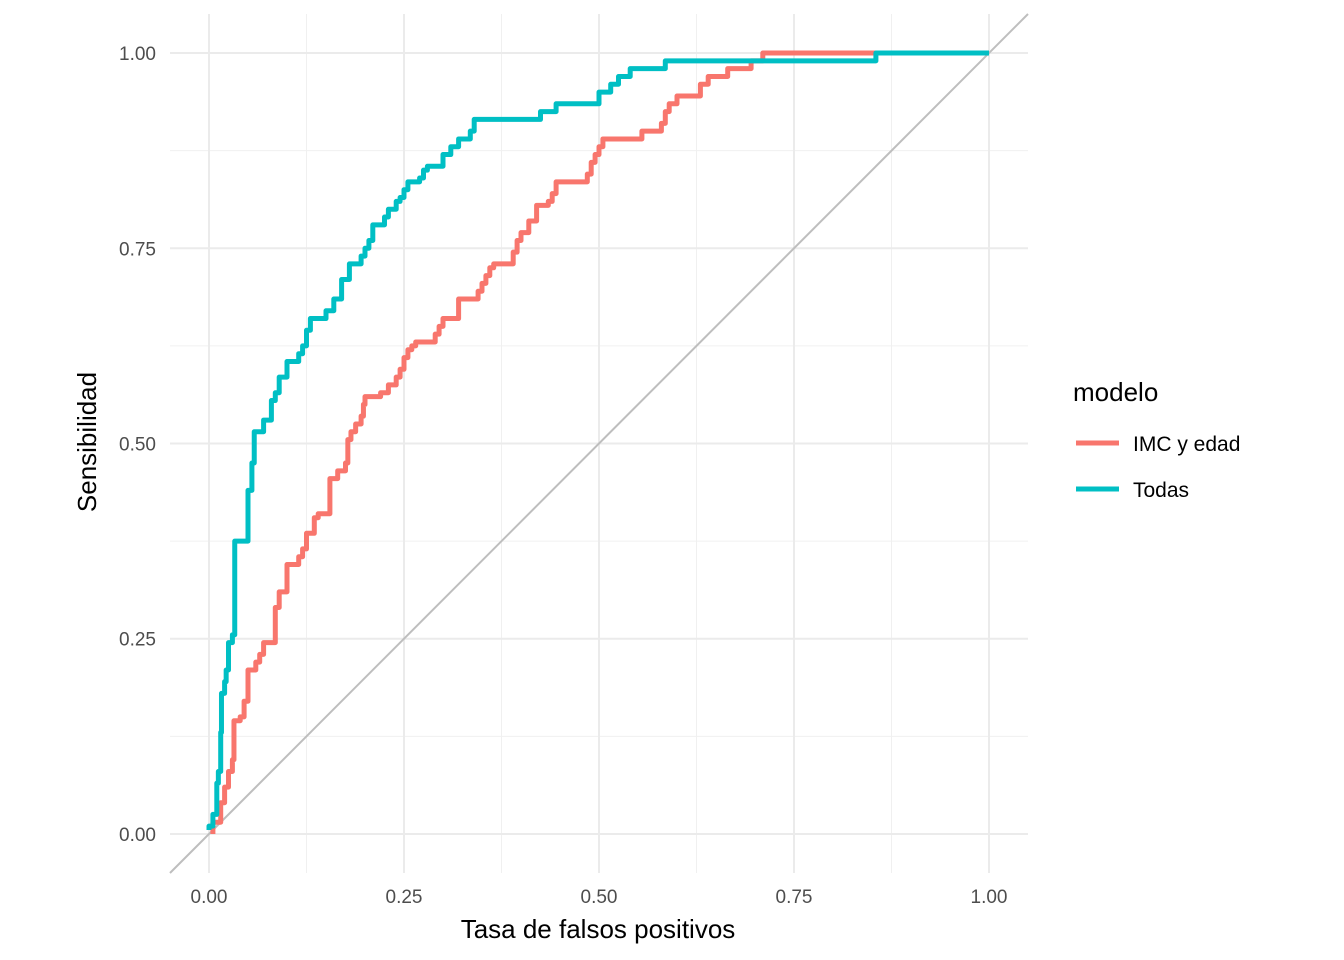 The width and height of the screenshot is (1344, 960). Describe the element at coordinates (137, 835) in the screenshot. I see `y-tick-label: 0.00` at that location.